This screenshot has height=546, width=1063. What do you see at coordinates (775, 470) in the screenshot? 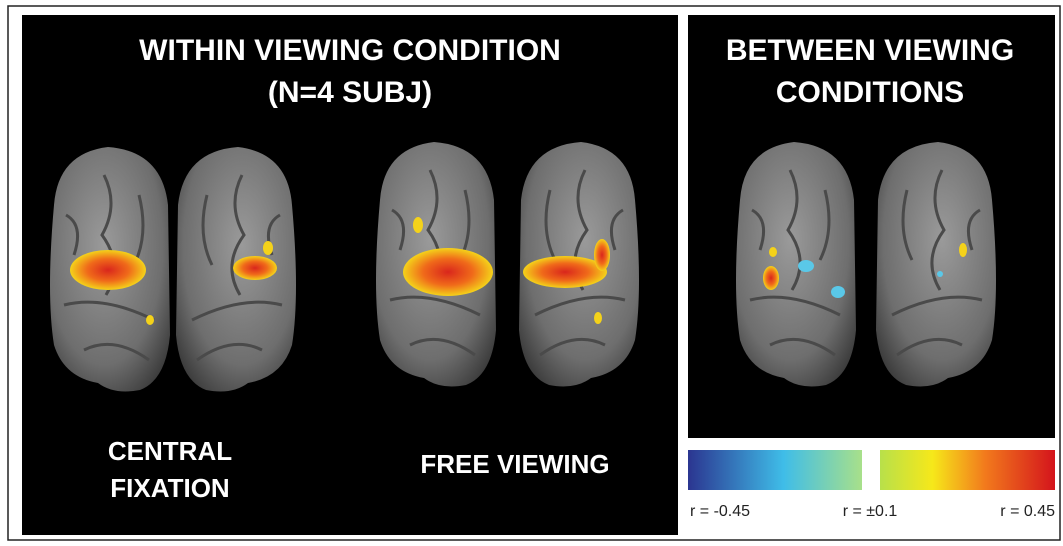
I see `colorbar-negative` at bounding box center [775, 470].